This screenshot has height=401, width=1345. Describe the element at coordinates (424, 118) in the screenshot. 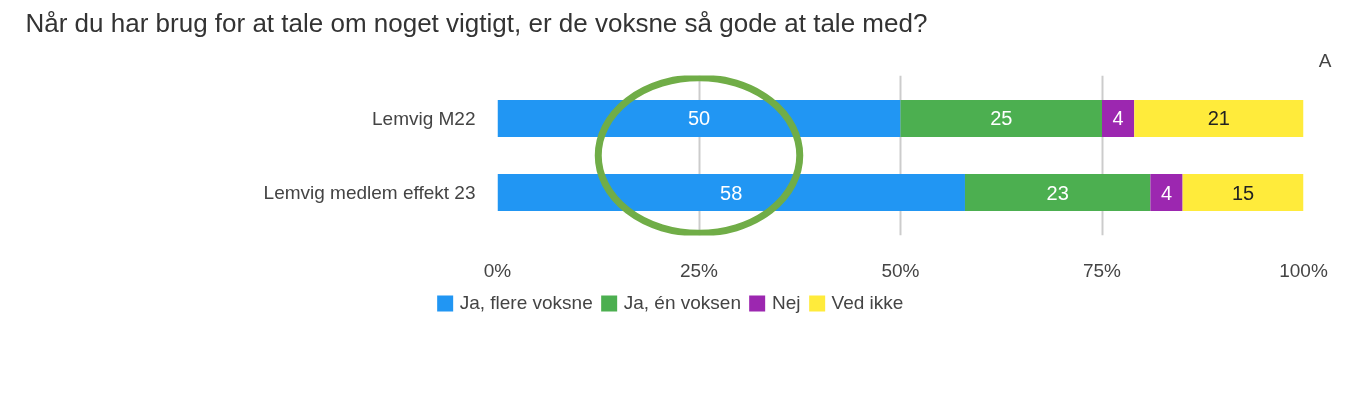

I see `y-tick-label: Lemvig M22` at that location.